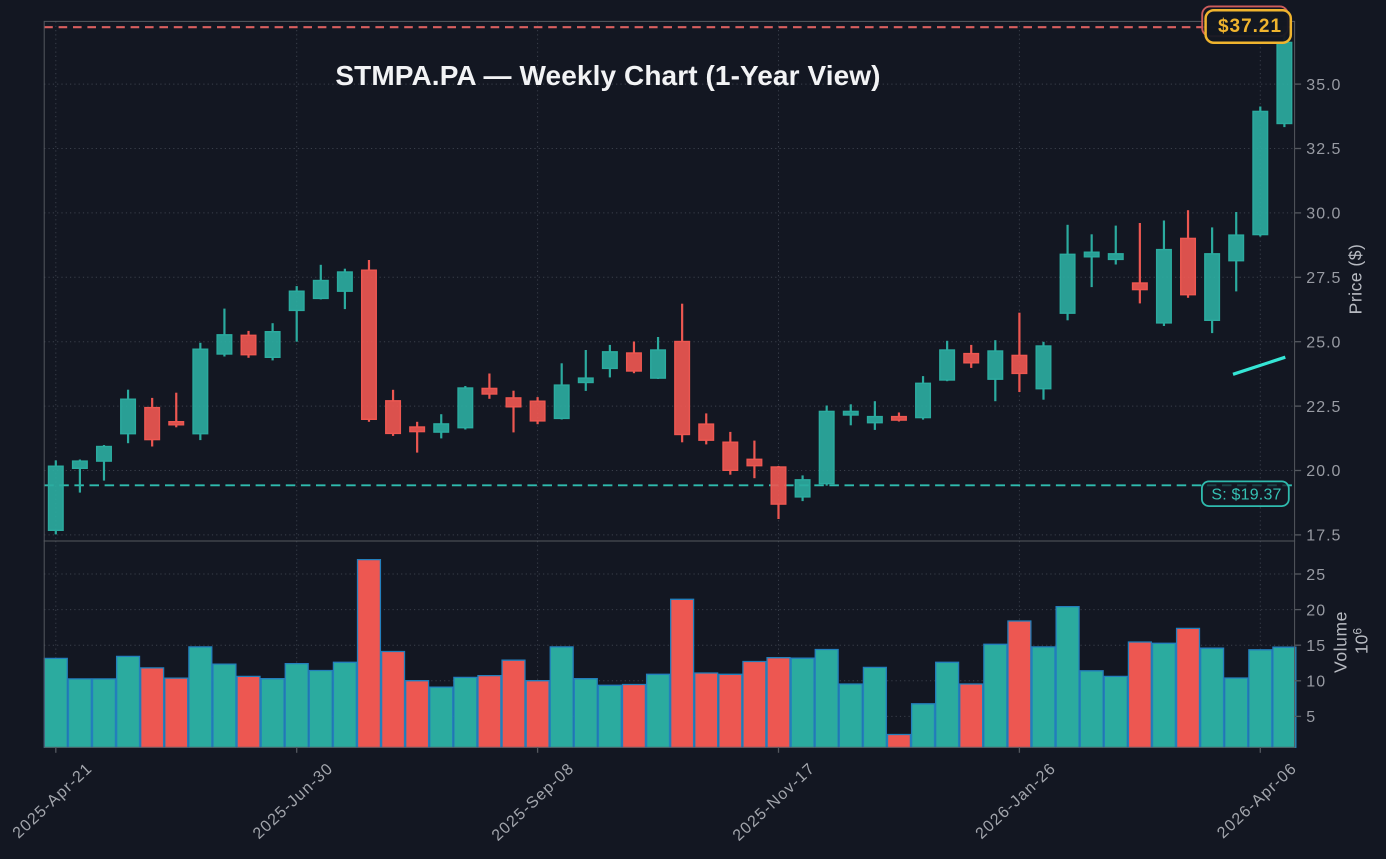 The width and height of the screenshot is (1386, 859). What do you see at coordinates (1323, 278) in the screenshot?
I see `svg-text: 27.5` at bounding box center [1323, 278].